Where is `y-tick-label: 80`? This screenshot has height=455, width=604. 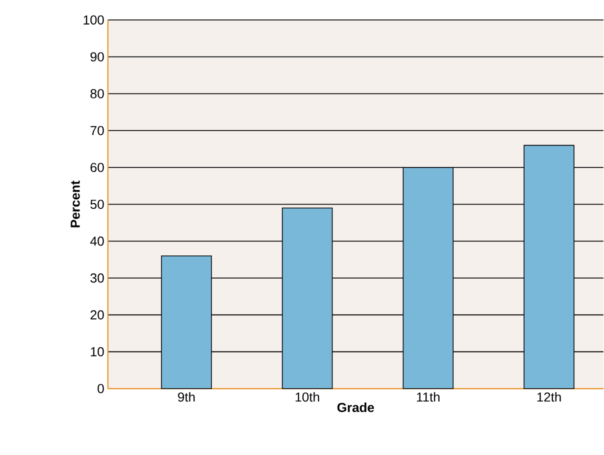 y-tick-label: 80 is located at coordinates (97, 94).